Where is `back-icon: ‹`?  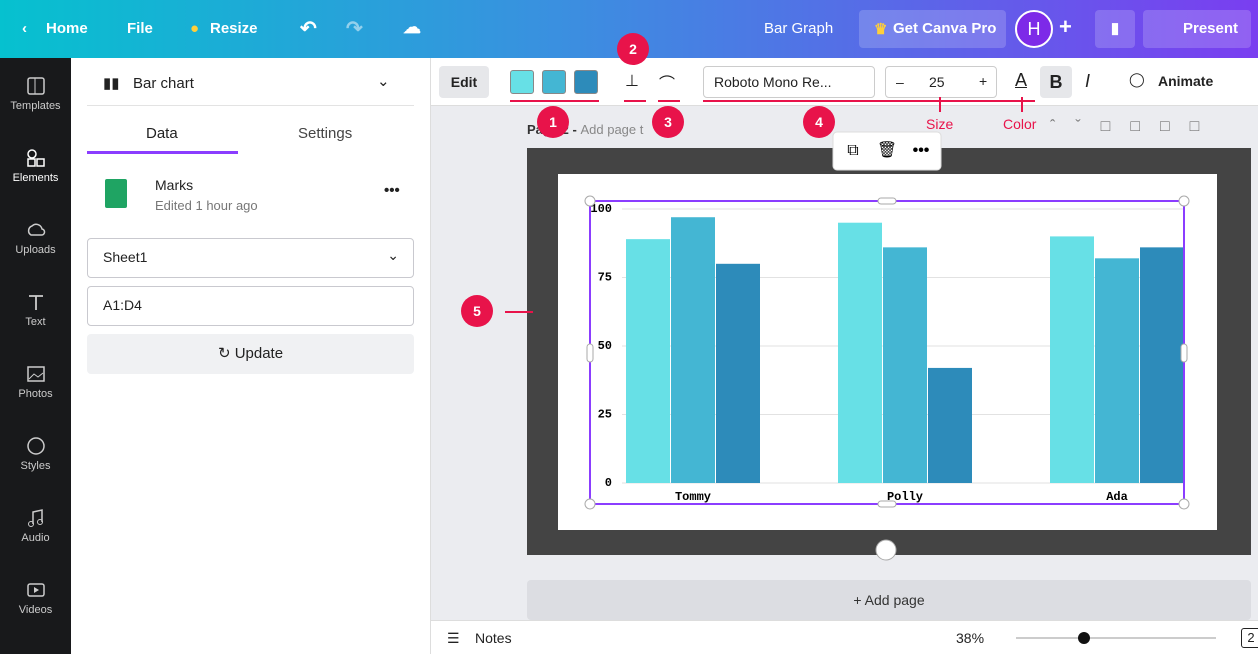 back-icon: ‹ is located at coordinates (24, 28).